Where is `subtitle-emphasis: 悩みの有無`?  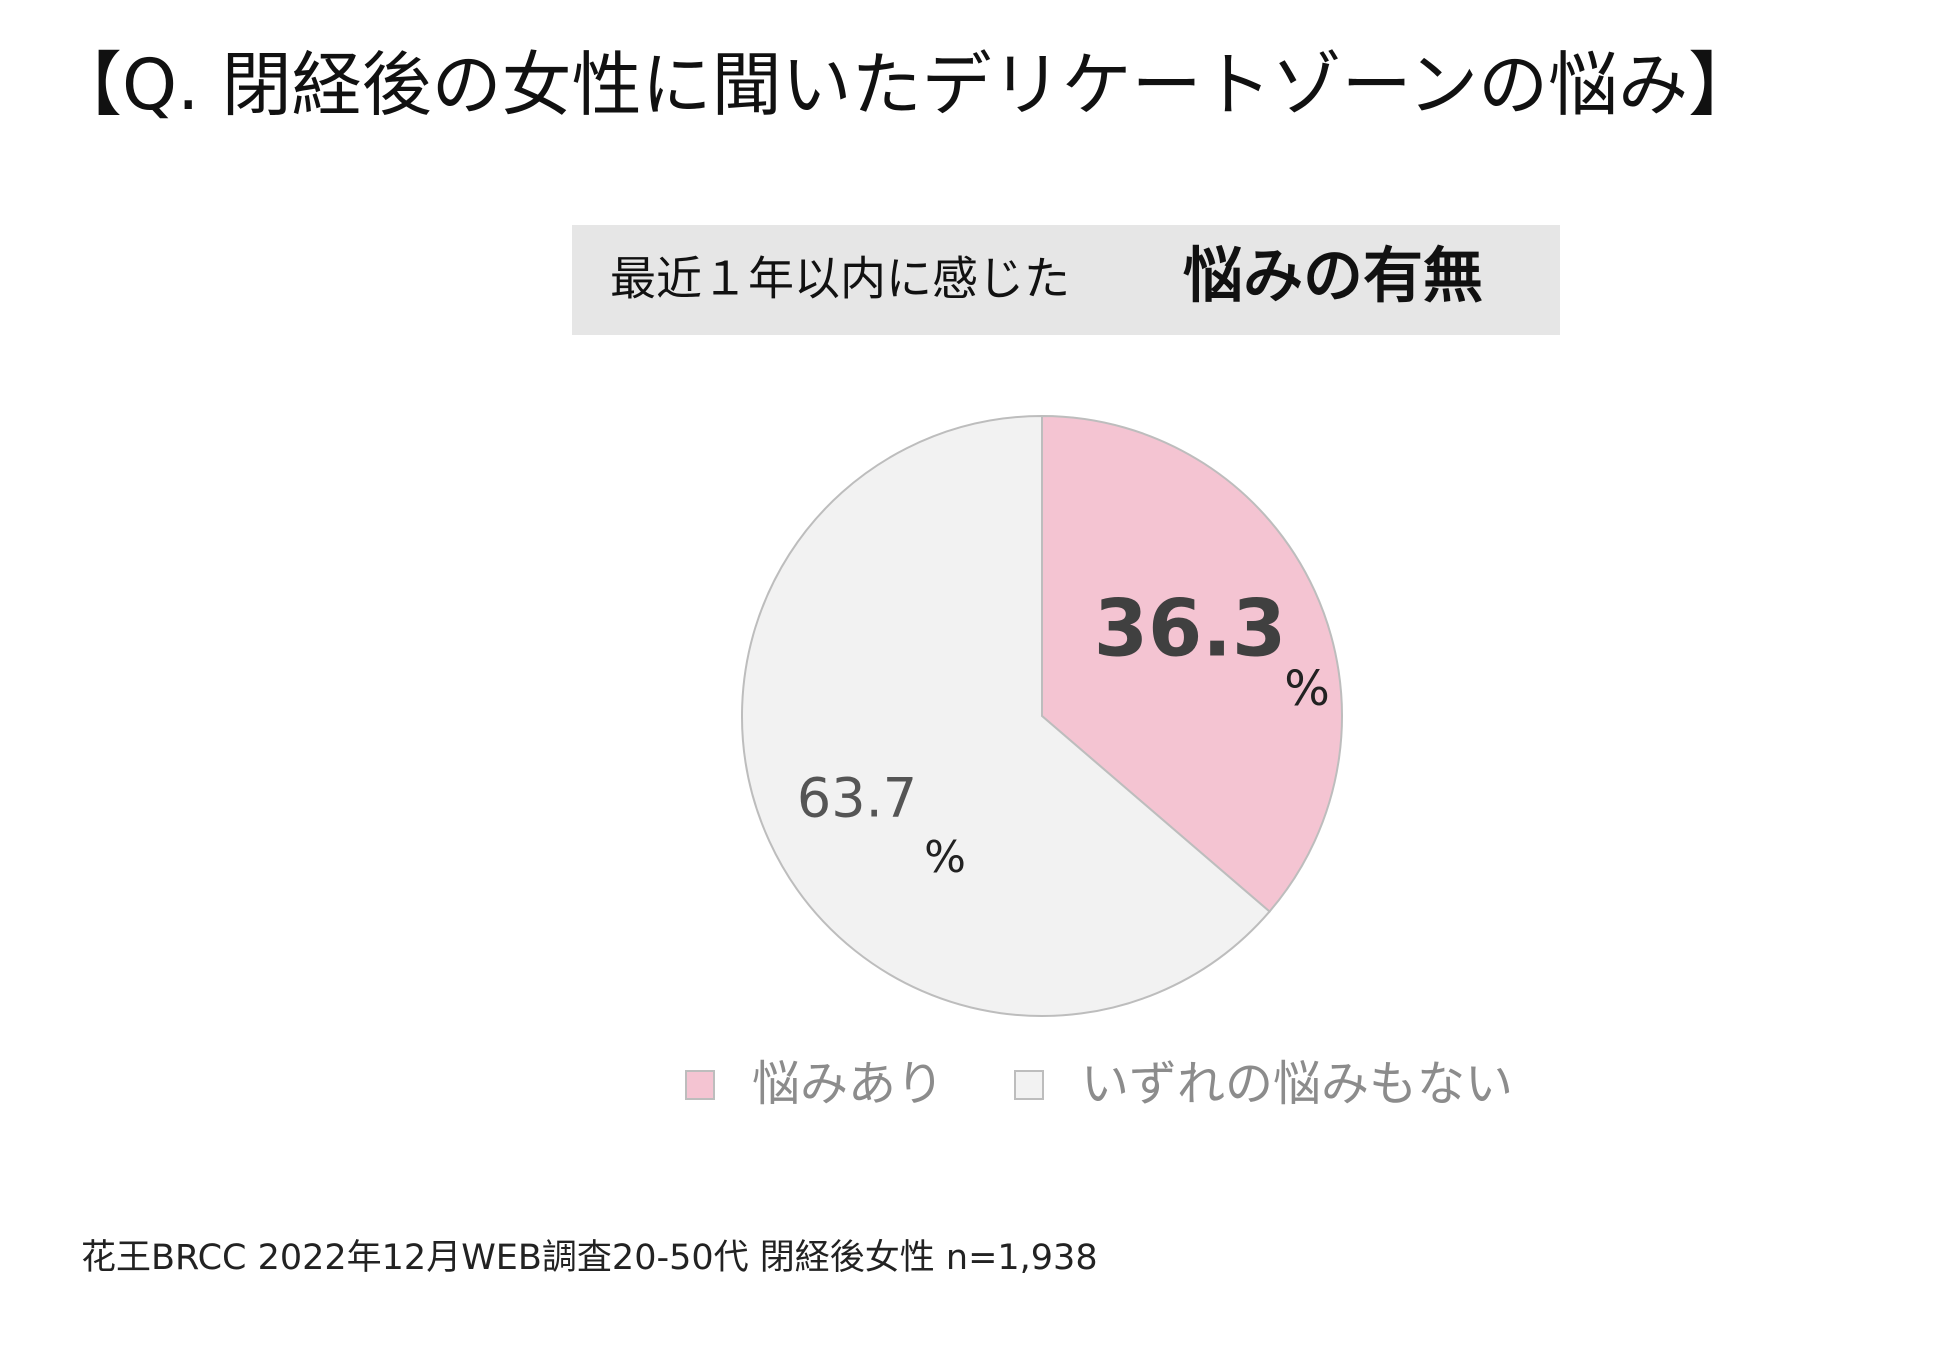
subtitle-emphasis: 悩みの有無 is located at coordinates (1333, 277).